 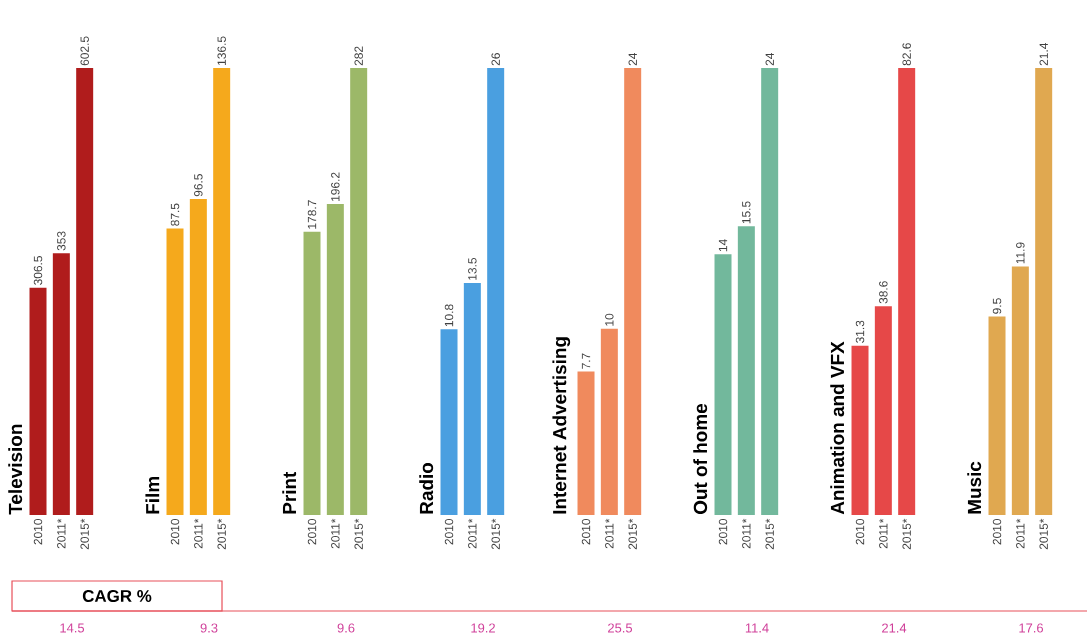 I want to click on text: 9.6, so click(x=346, y=628).